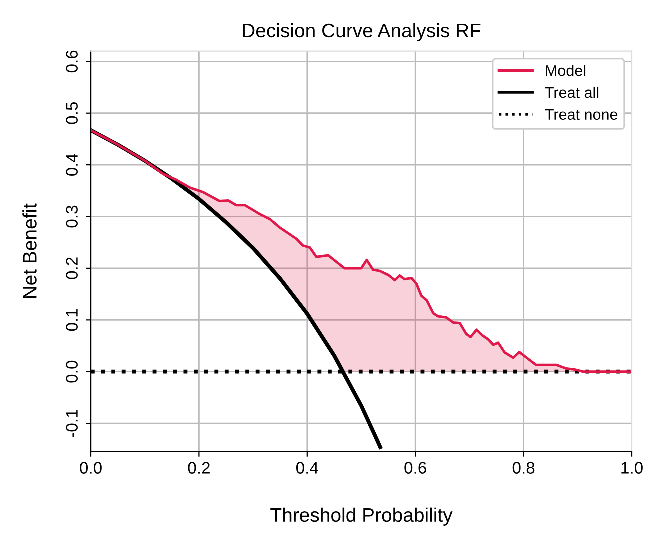  What do you see at coordinates (632, 468) in the screenshot?
I see `x-tick-label: 1.0` at bounding box center [632, 468].